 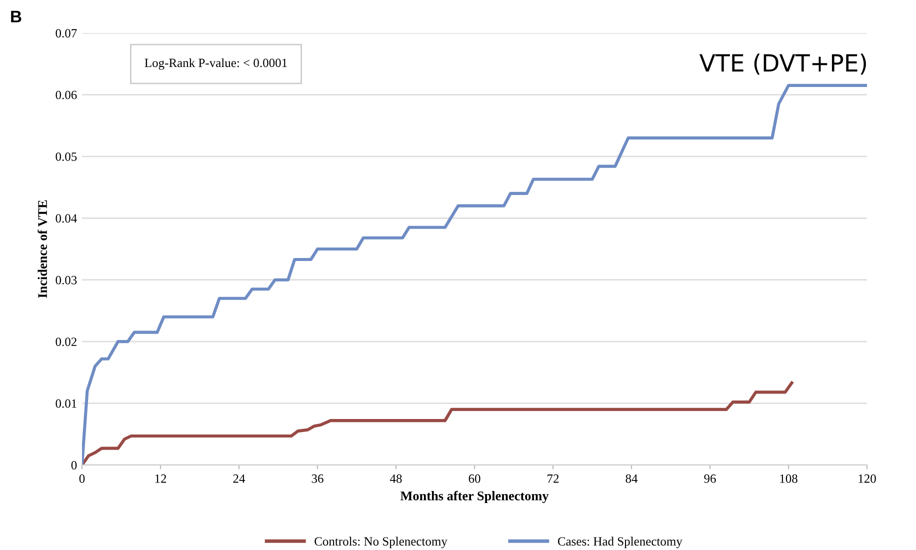 I want to click on x-tick-label: 24, so click(x=239, y=478).